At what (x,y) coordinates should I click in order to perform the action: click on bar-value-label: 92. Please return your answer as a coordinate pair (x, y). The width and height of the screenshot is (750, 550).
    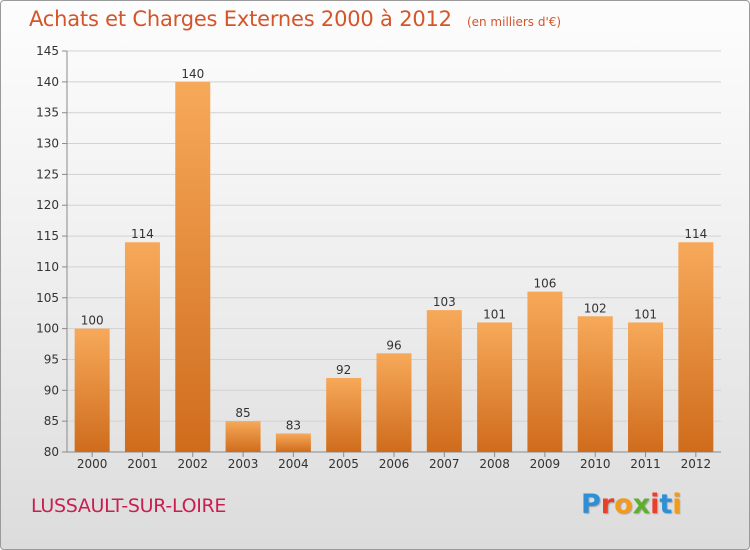
    Looking at the image, I should click on (343, 370).